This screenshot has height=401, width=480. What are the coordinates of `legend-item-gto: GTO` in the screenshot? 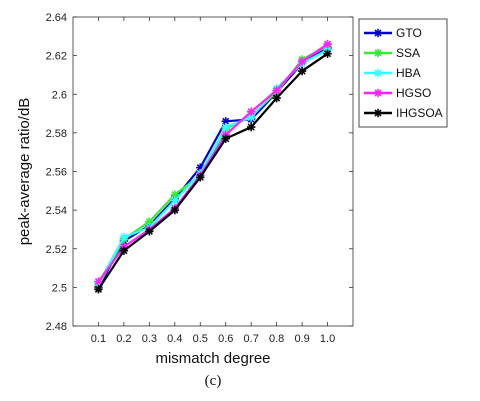 It's located at (393, 33).